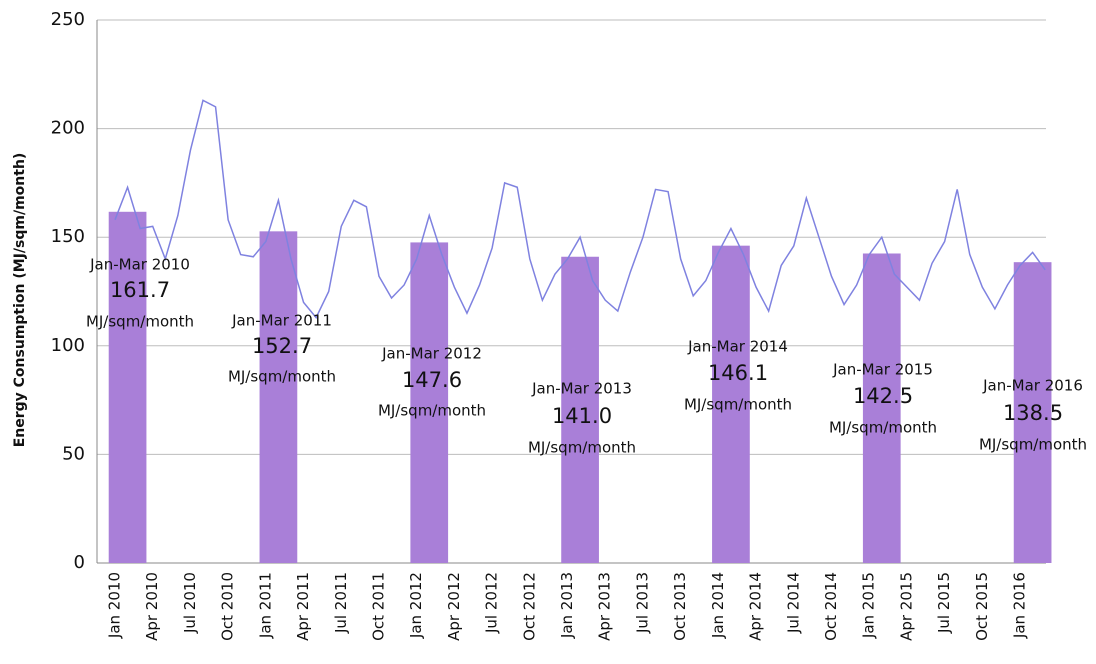 This screenshot has height=664, width=1096. What do you see at coordinates (79, 562) in the screenshot?
I see `y-tick-label: 0` at bounding box center [79, 562].